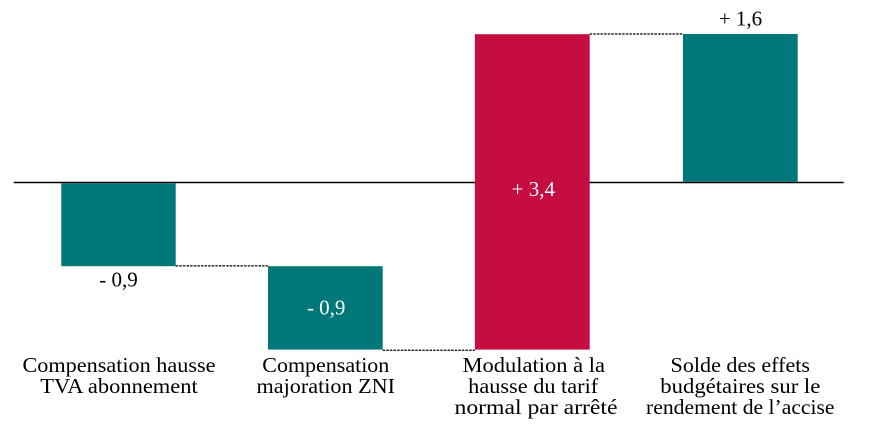 The image size is (873, 434). What do you see at coordinates (741, 365) in the screenshot?
I see `svg-text: Solde des effets` at bounding box center [741, 365].